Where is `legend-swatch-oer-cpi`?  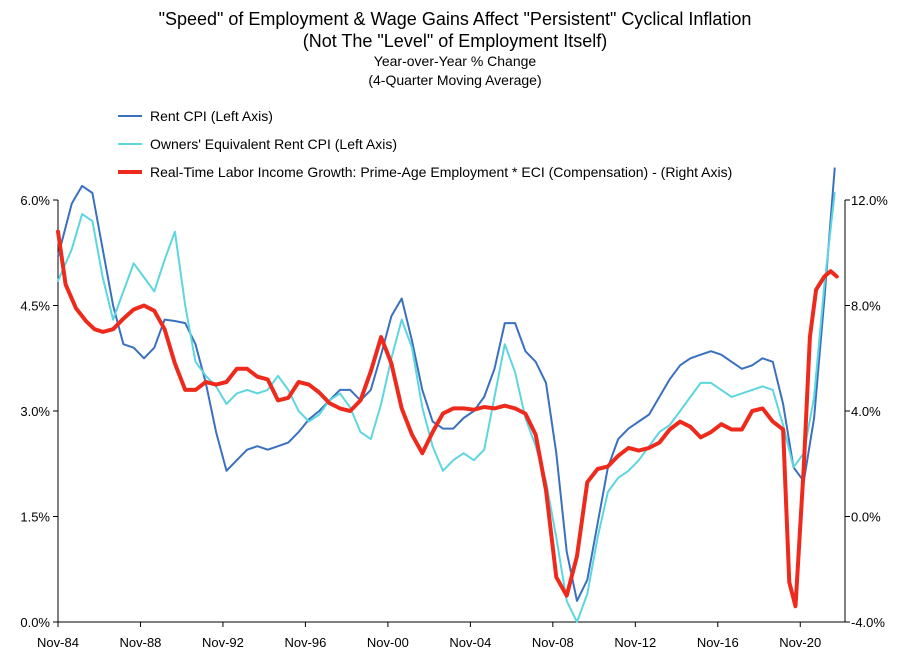 legend-swatch-oer-cpi is located at coordinates (130, 144).